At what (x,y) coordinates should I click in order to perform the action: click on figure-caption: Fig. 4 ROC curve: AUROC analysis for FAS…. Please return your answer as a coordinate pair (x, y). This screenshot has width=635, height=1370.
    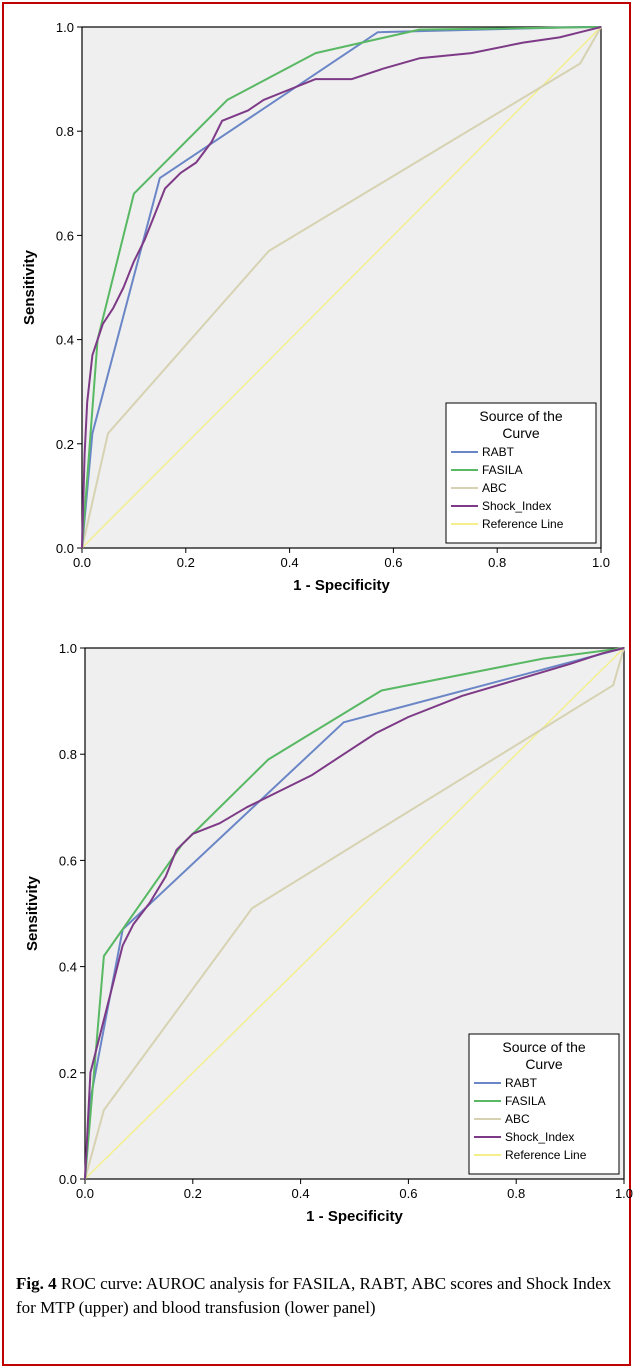
    Looking at the image, I should click on (316, 1296).